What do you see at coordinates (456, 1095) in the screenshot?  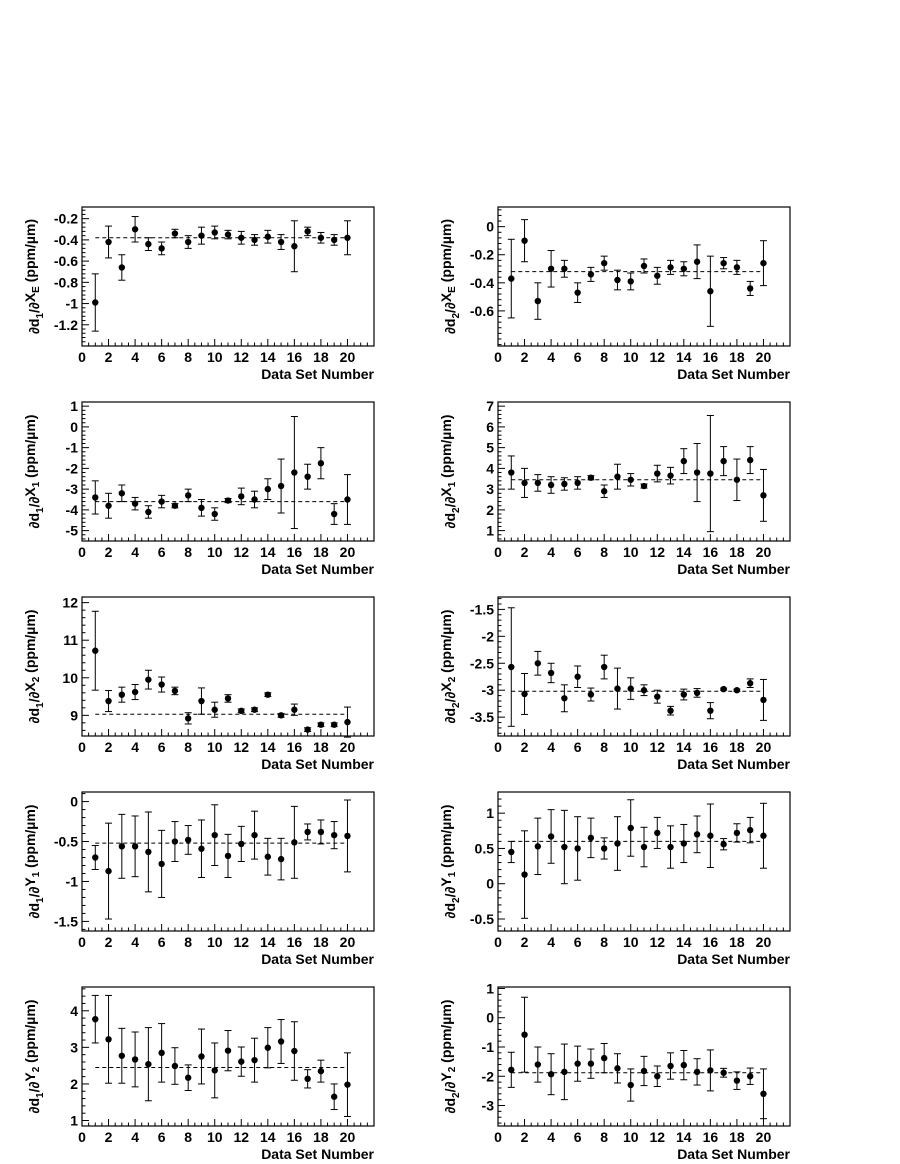 I see `y-label-subscript: 2` at bounding box center [456, 1095].